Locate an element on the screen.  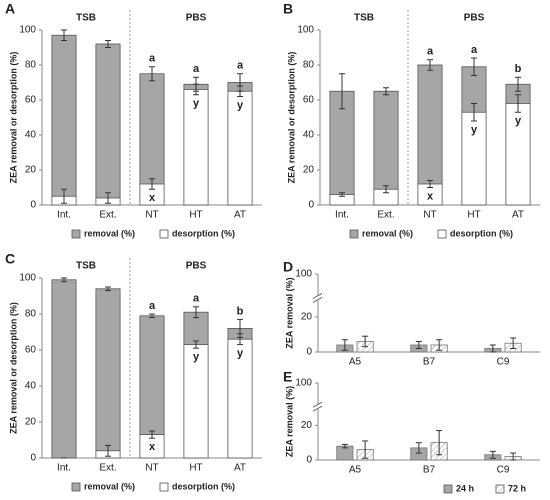
panel-label: E is located at coordinates (287, 377).